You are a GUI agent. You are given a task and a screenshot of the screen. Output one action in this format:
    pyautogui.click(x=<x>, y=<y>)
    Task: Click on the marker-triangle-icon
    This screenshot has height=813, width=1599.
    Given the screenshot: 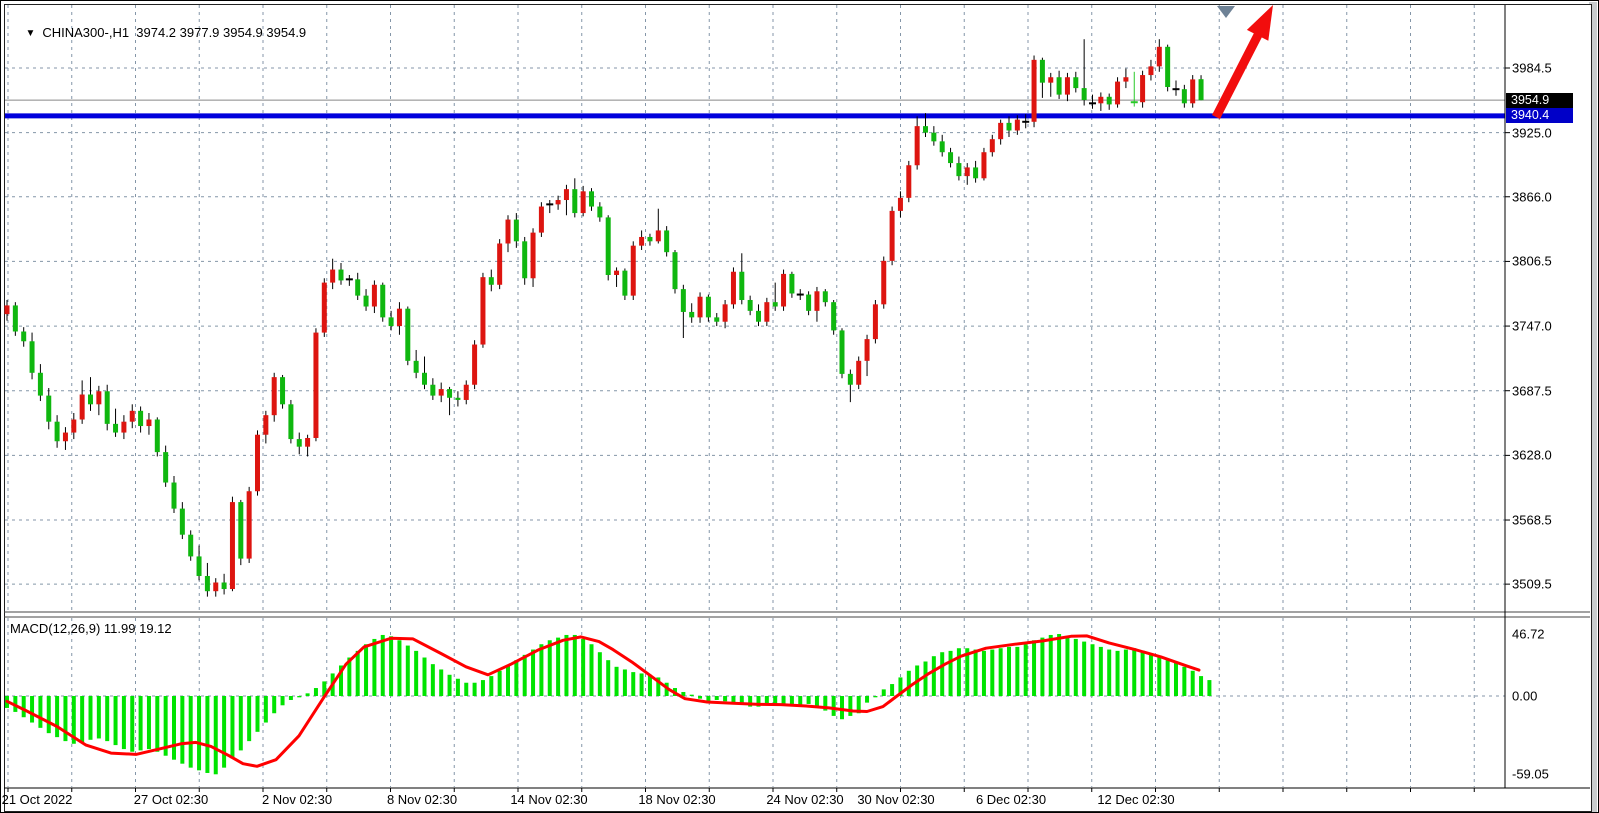 What is the action you would take?
    pyautogui.click(x=1226, y=12)
    